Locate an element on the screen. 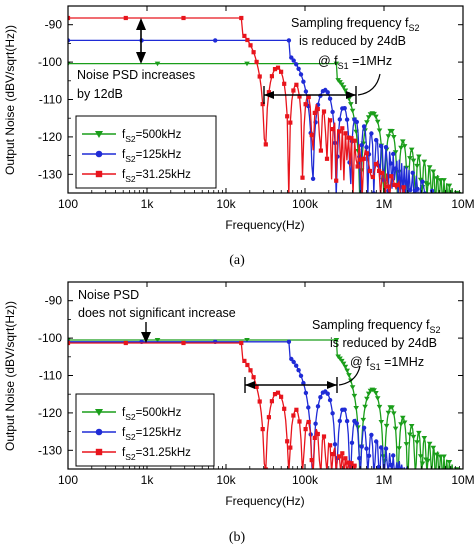  y-tick-labels-b: -130 -120 -110 -100 -90 is located at coordinates (50, 376).